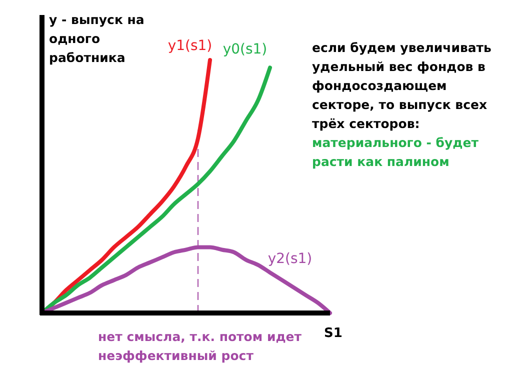 This screenshot has height=378, width=510. I want to click on x-axis-title: S1, so click(333, 333).